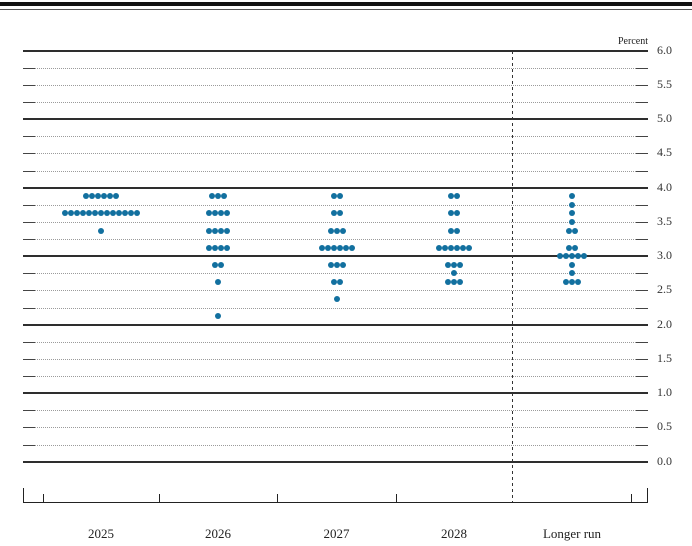 The height and width of the screenshot is (546, 692). I want to click on y-tick-label: 4.0, so click(664, 186).